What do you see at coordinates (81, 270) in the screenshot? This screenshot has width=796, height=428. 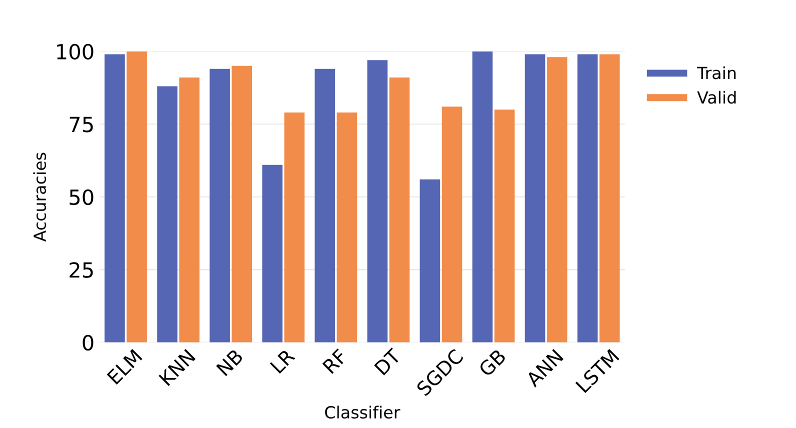 I see `y-tick-label: 25` at bounding box center [81, 270].